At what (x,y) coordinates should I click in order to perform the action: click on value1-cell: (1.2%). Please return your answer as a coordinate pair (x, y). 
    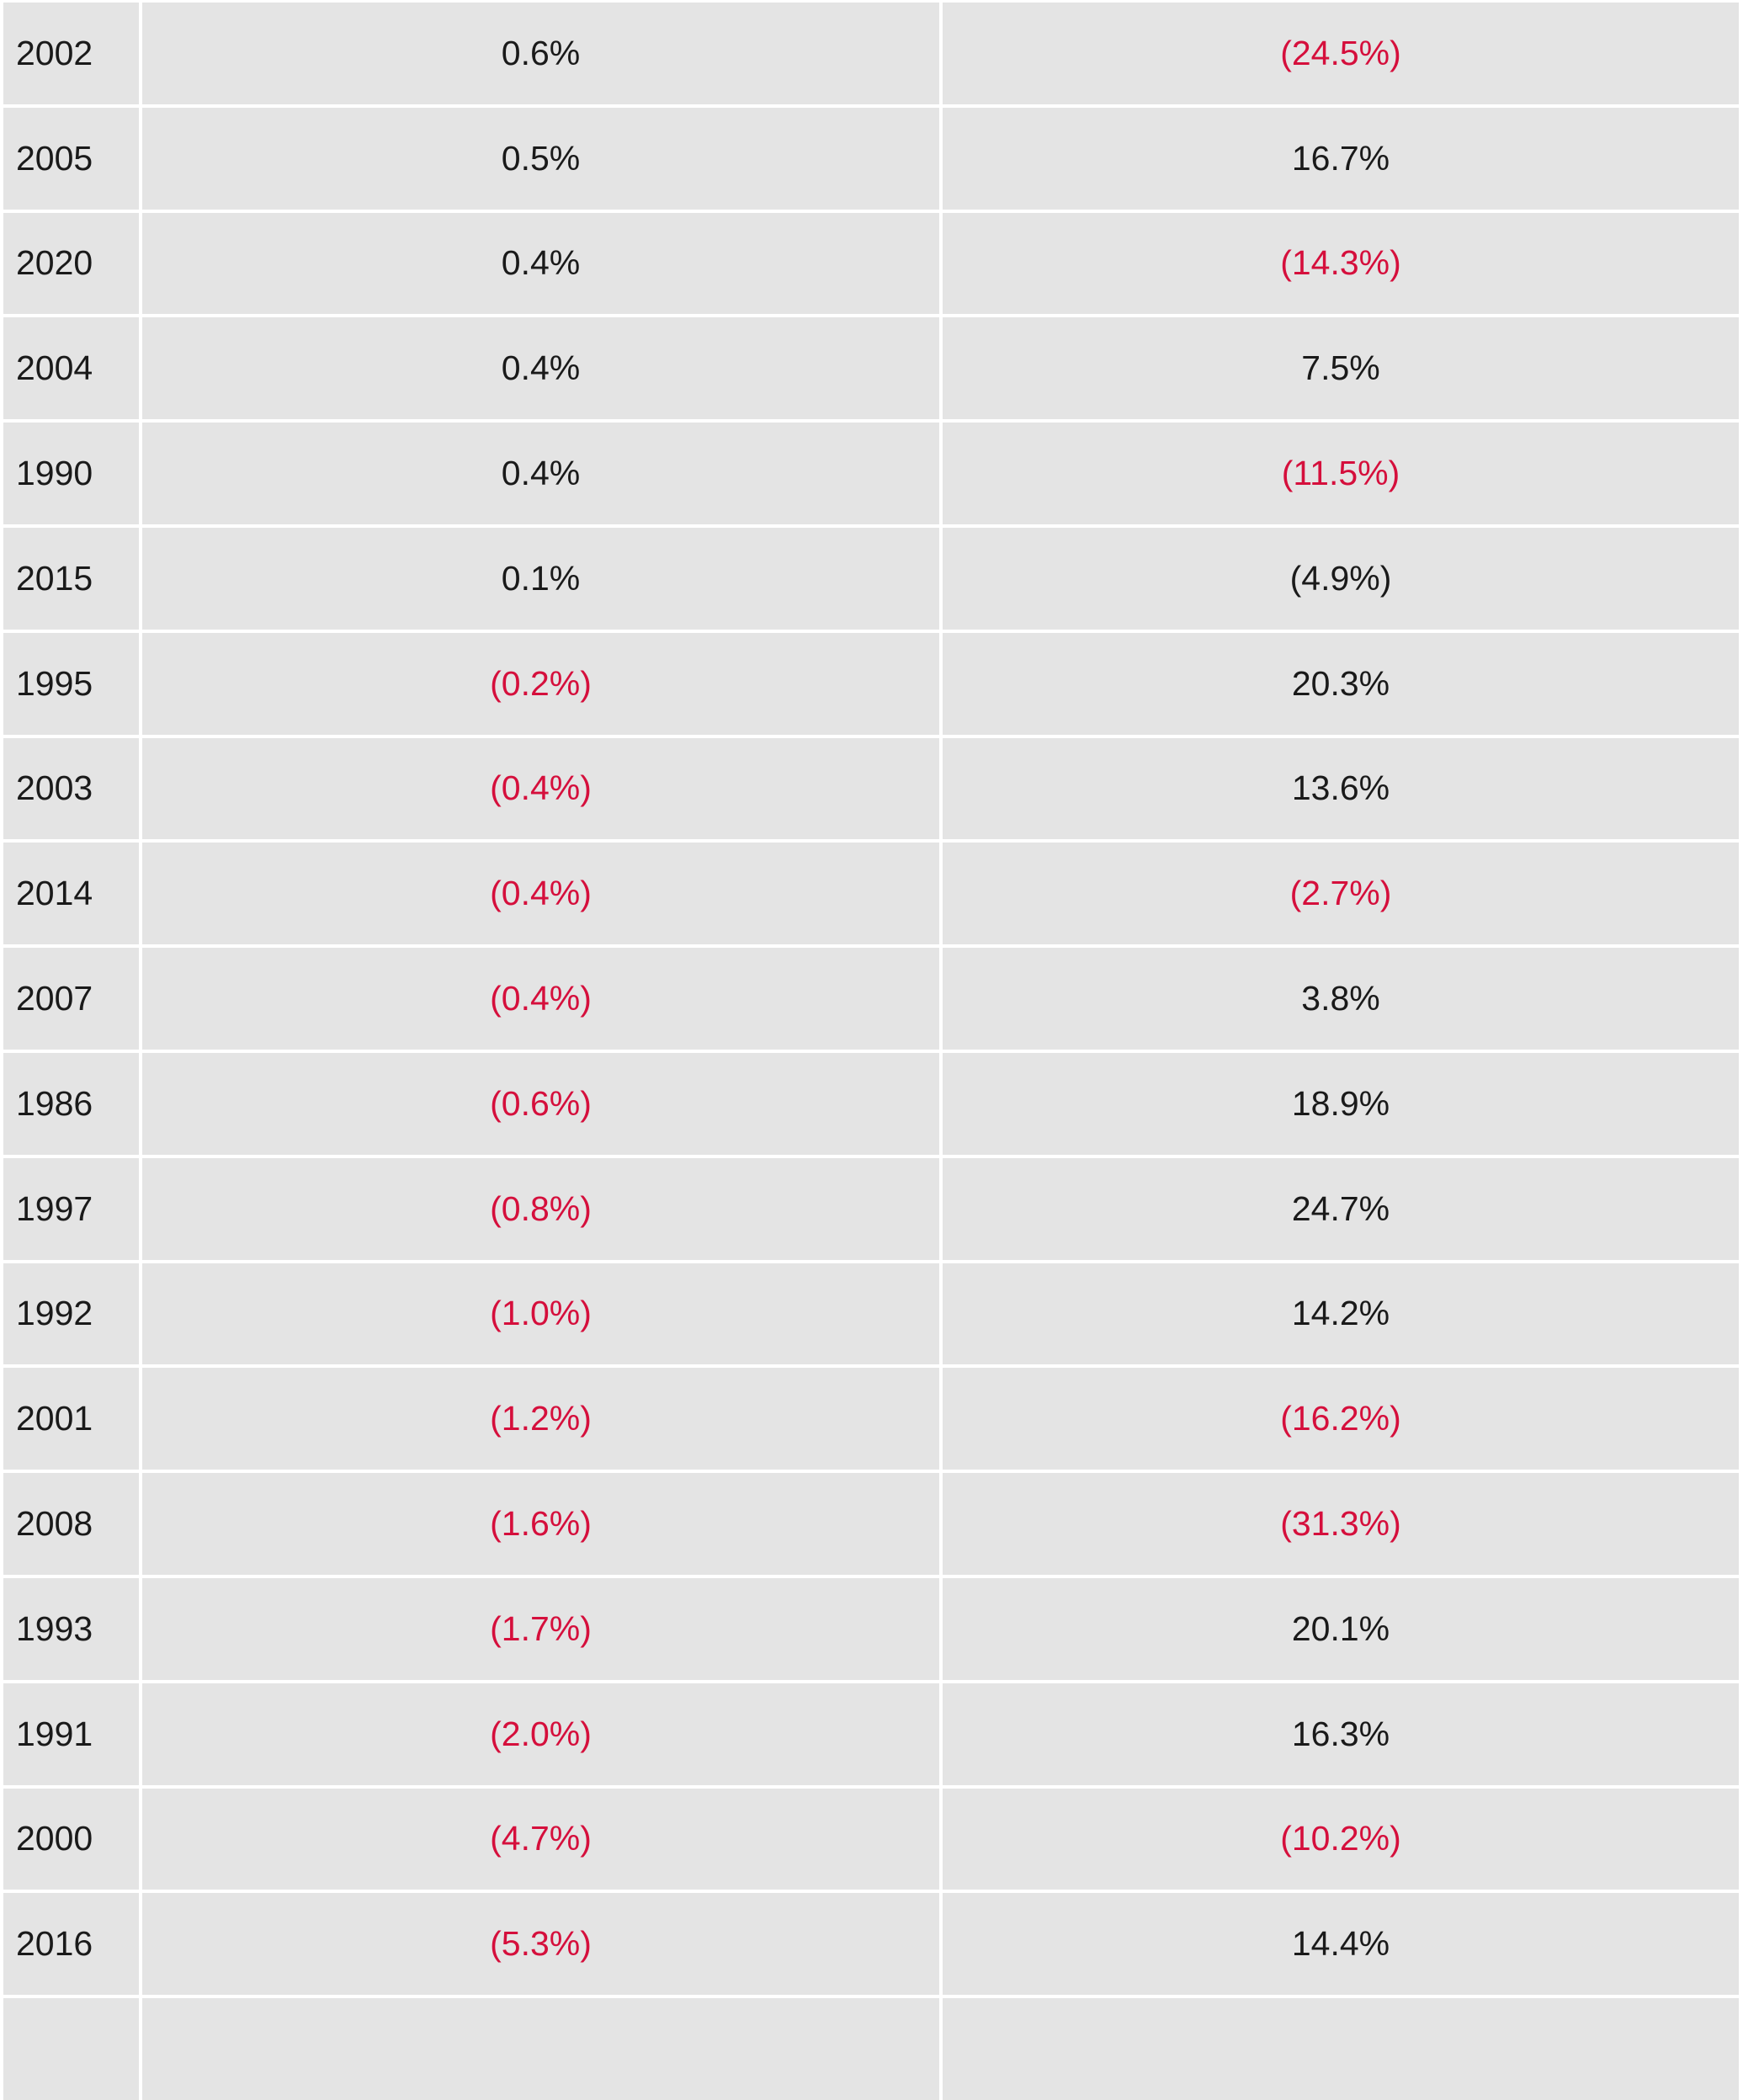
    Looking at the image, I should click on (540, 1419).